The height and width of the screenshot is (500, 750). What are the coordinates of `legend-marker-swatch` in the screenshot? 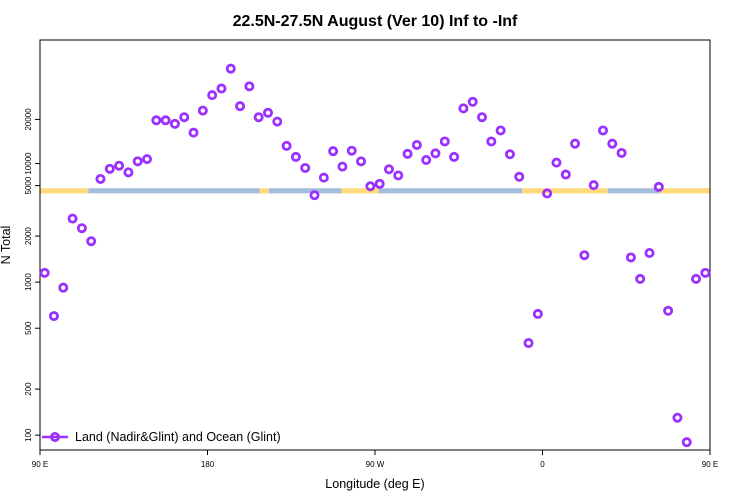 It's located at (55, 436).